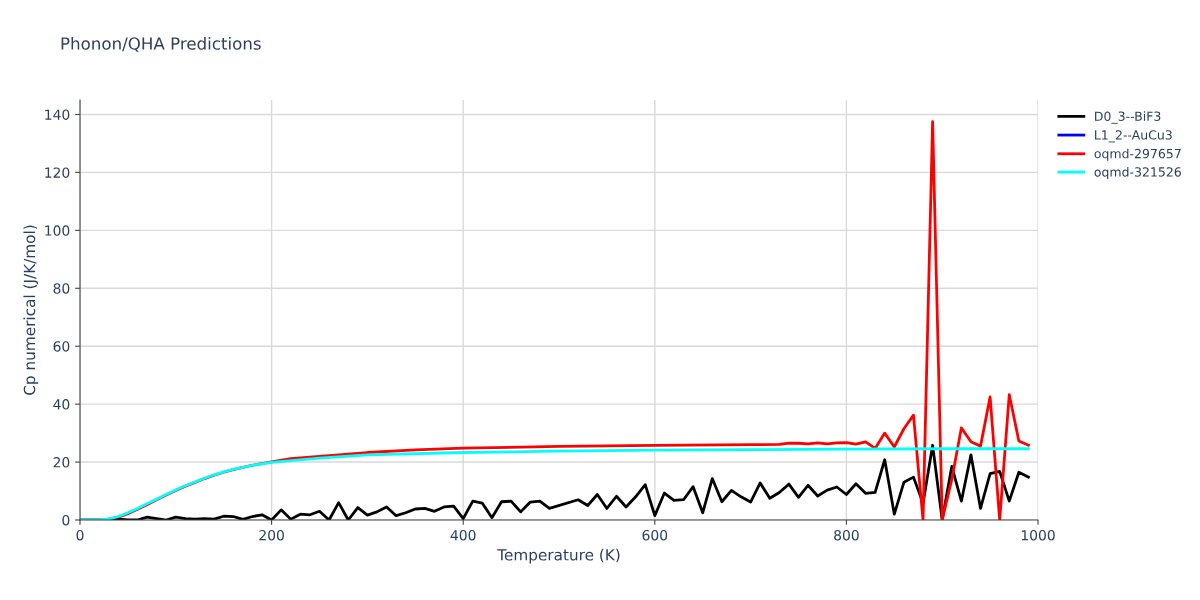 The height and width of the screenshot is (600, 1200). Describe the element at coordinates (1137, 154) in the screenshot. I see `legend-label: oqmd-297657` at that location.